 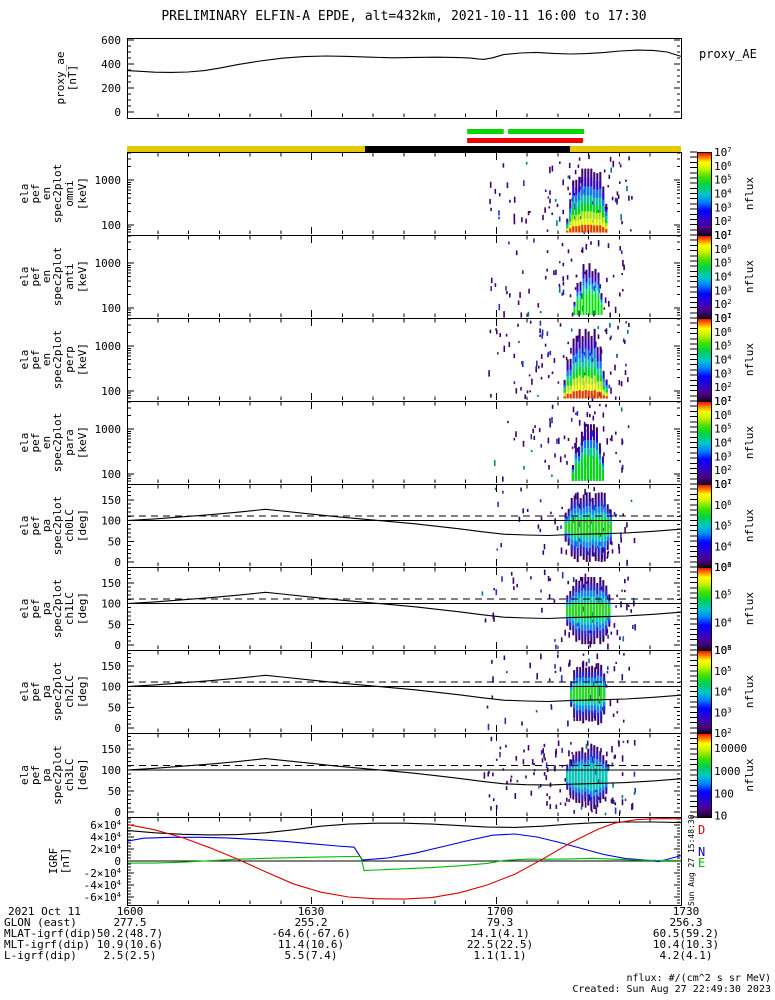 What do you see at coordinates (60, 78) in the screenshot?
I see `svg-text: proxy_ae` at bounding box center [60, 78].